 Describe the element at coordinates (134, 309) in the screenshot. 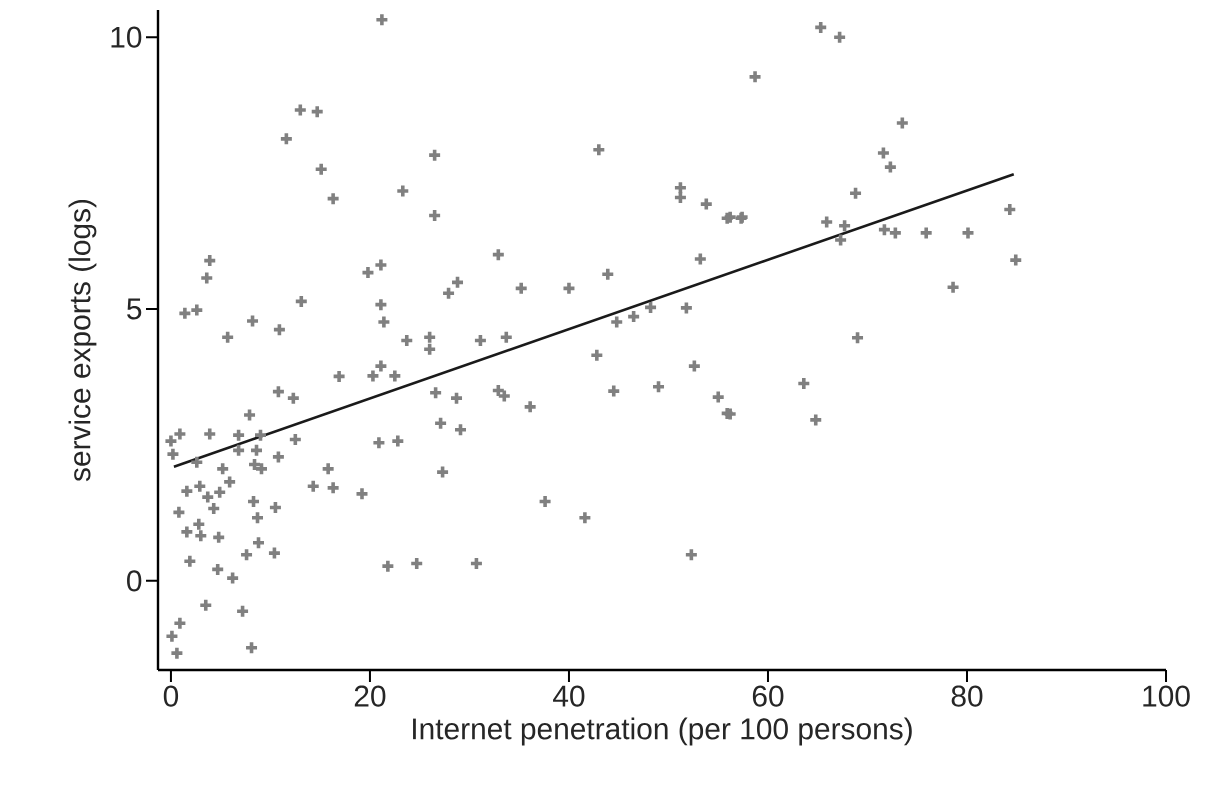

I see `y-tick-label: 5` at that location.